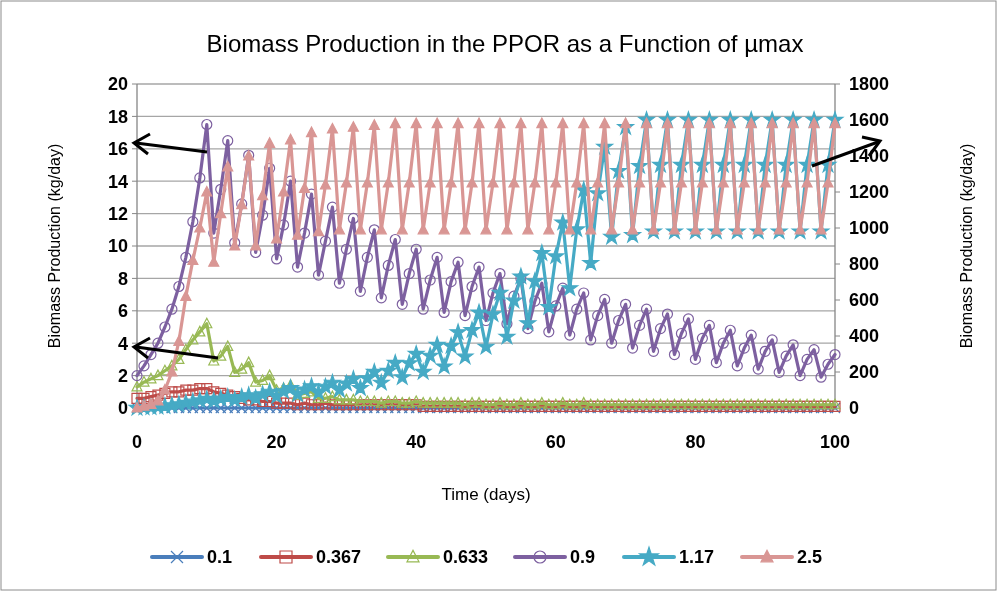  What do you see at coordinates (486, 494) in the screenshot?
I see `x-axis-title: Time (days)` at bounding box center [486, 494].